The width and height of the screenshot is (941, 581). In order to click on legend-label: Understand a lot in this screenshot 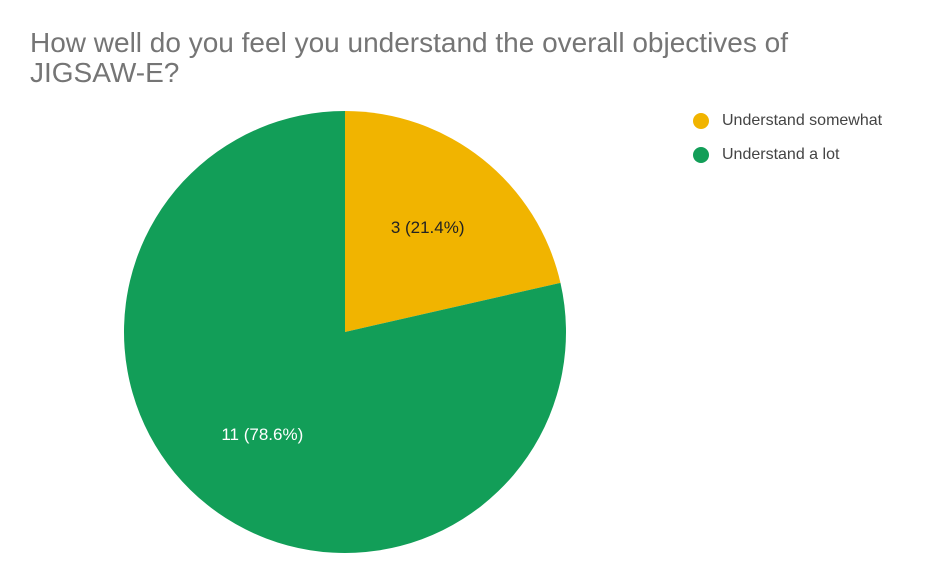, I will do `click(781, 154)`.